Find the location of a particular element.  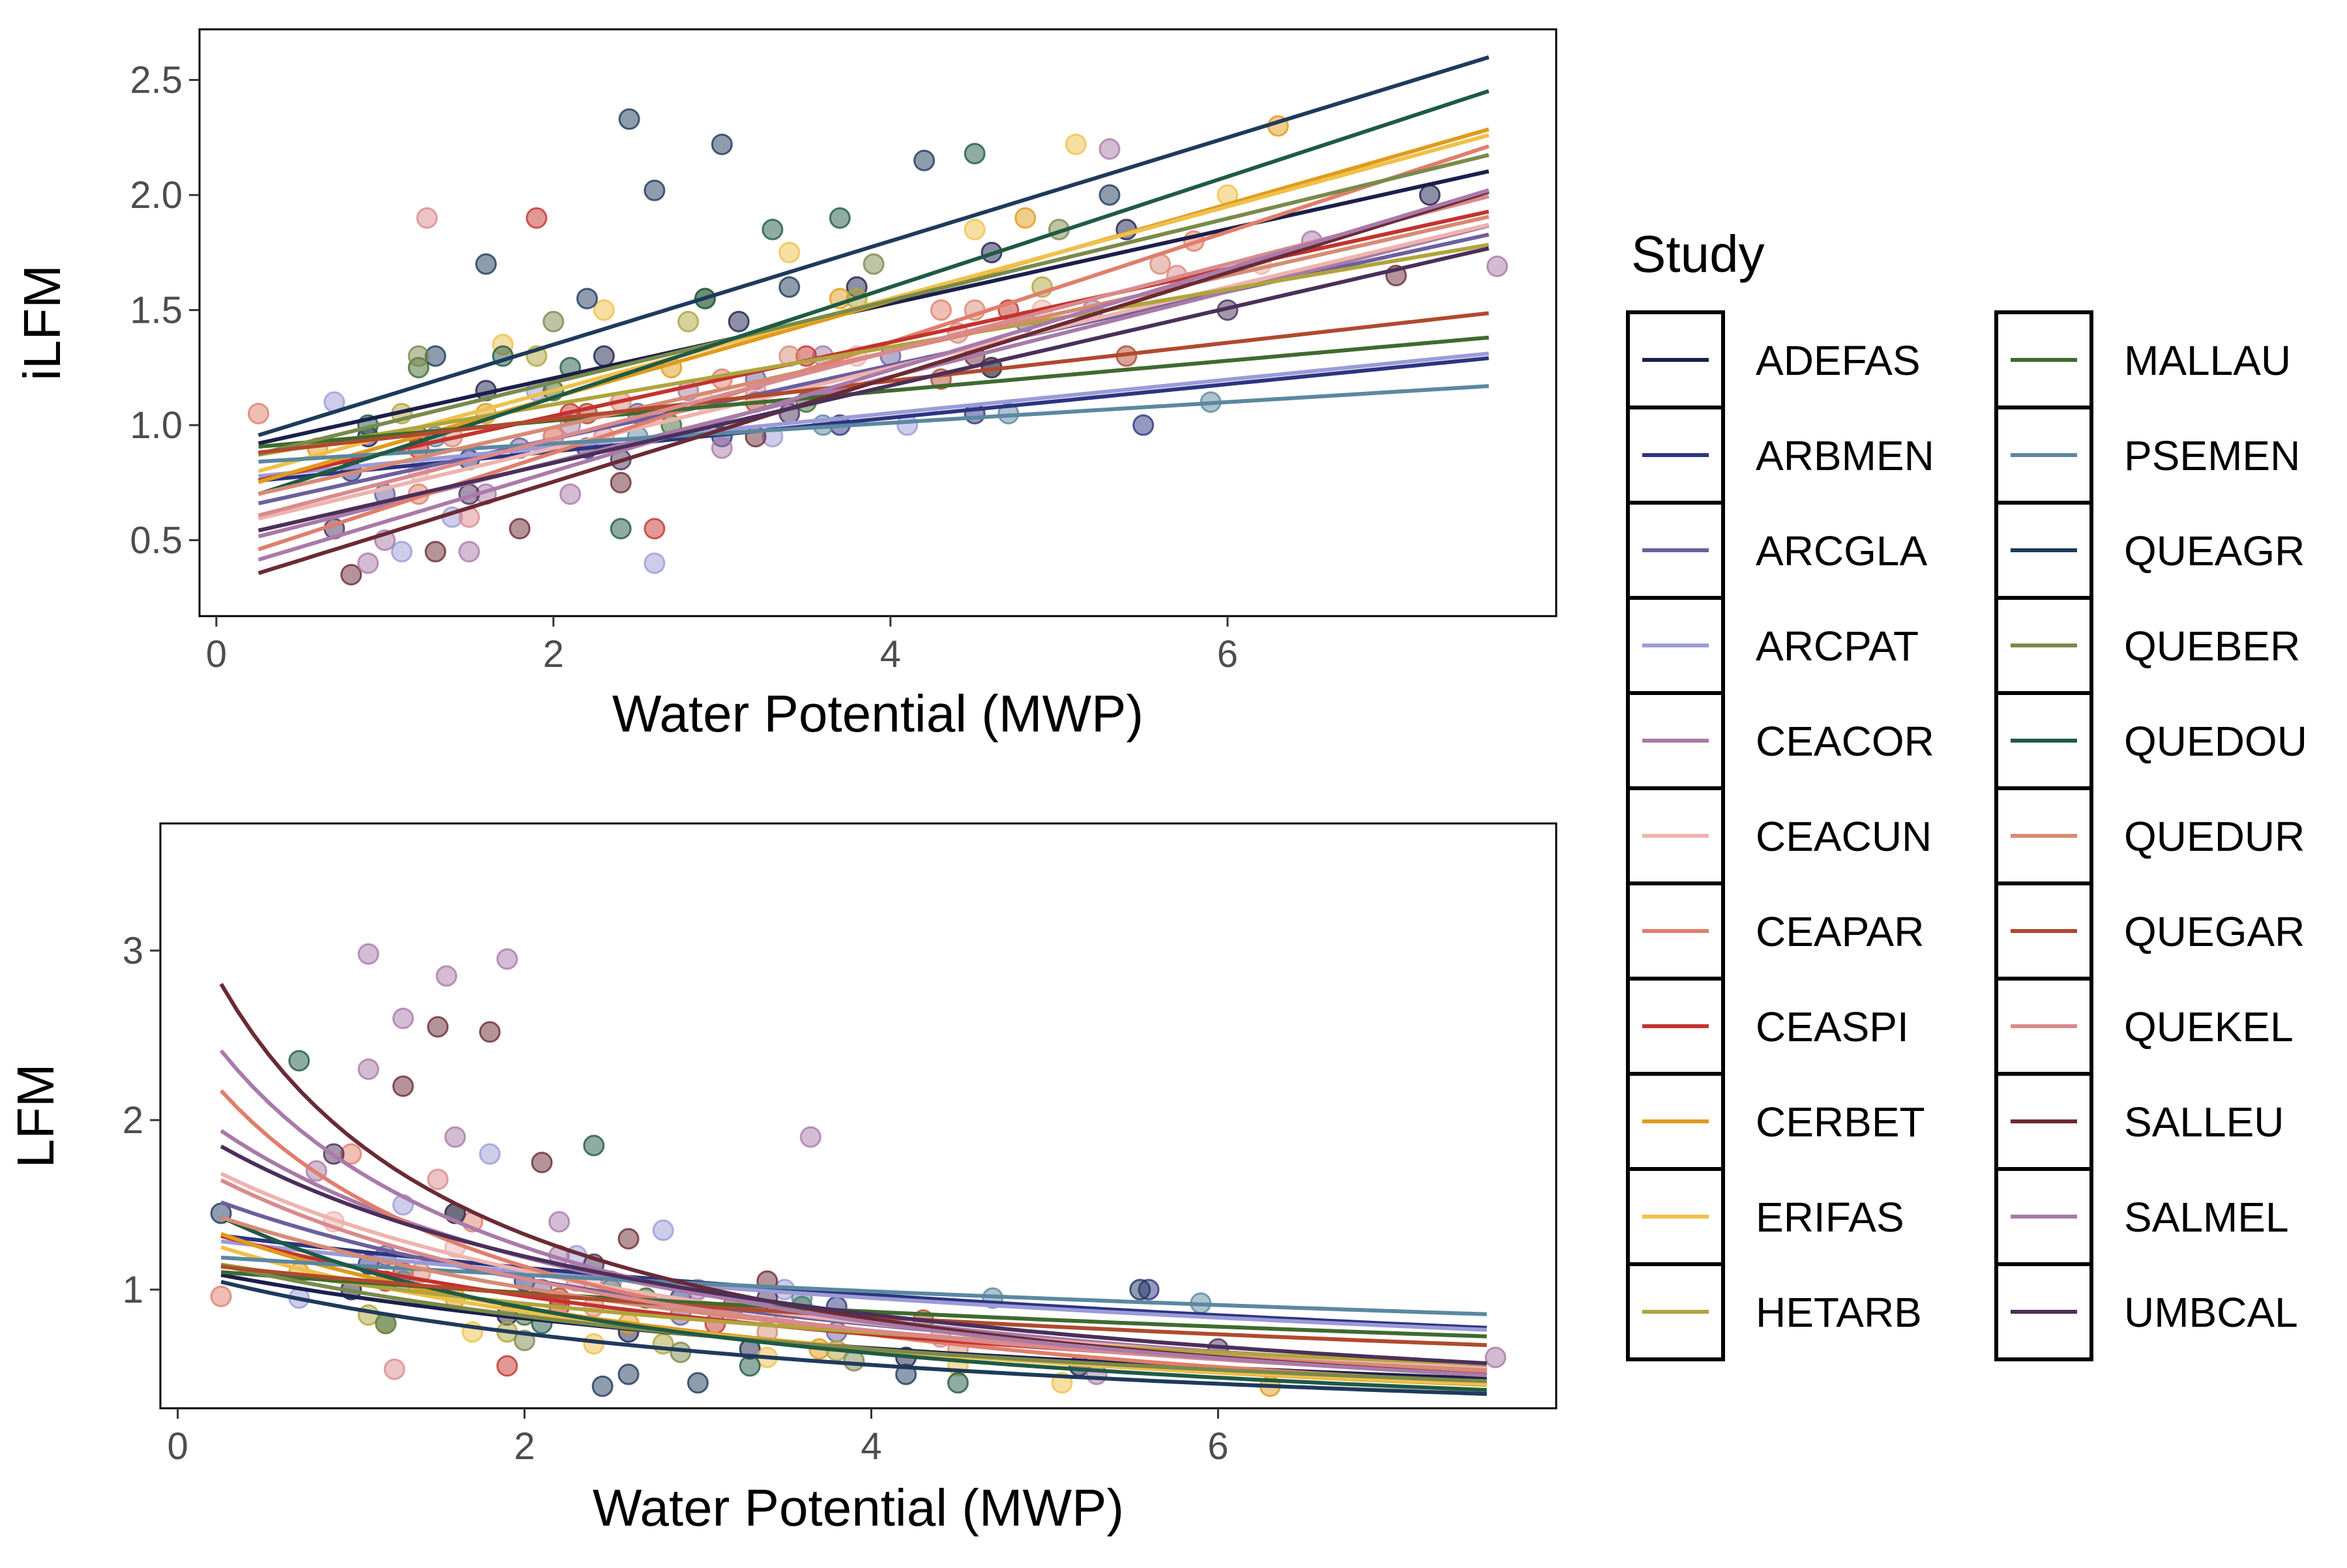

fit-line-ceacun is located at coordinates (874, 371).